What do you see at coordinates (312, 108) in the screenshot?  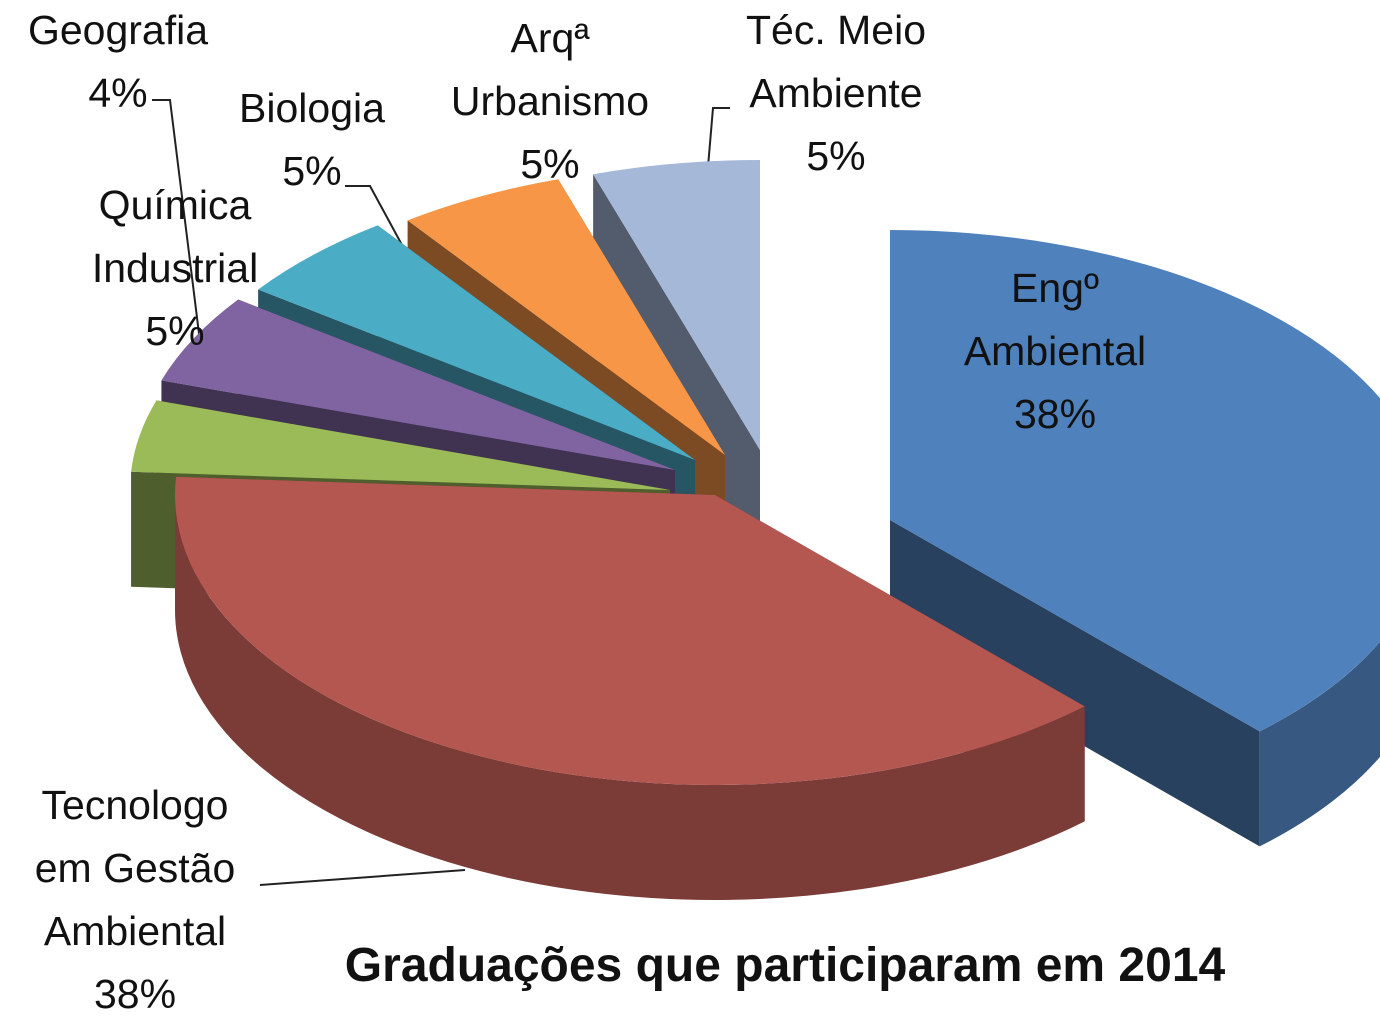 I see `category-label: Biologia` at bounding box center [312, 108].